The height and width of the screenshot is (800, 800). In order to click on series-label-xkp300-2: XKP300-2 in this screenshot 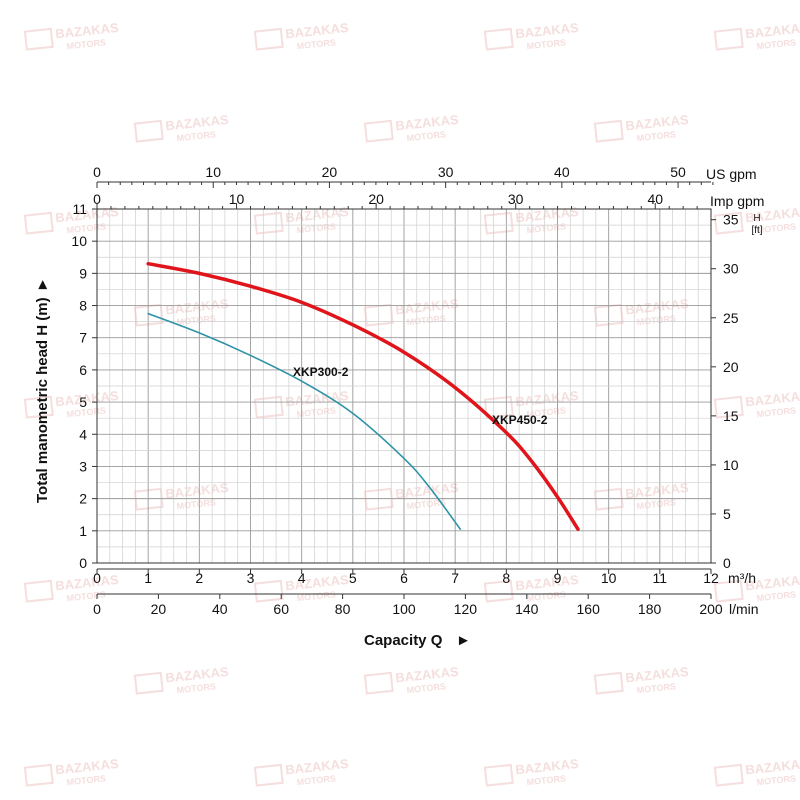, I will do `click(321, 372)`.